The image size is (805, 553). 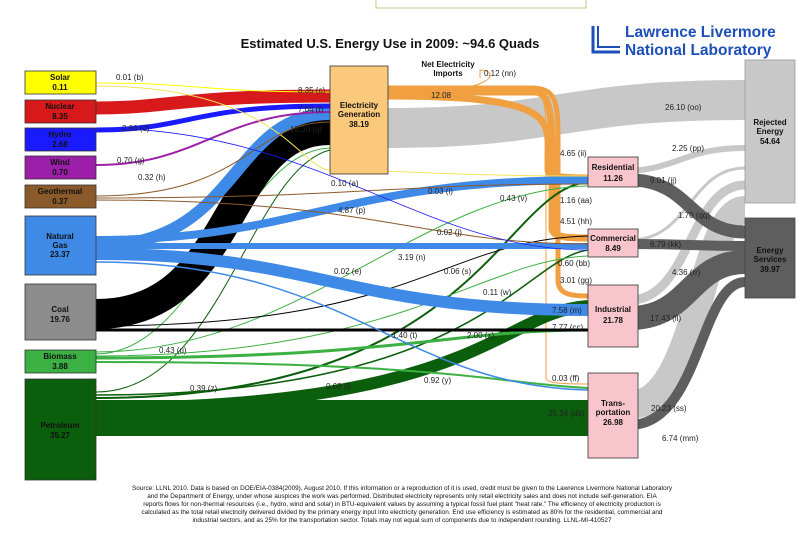 I want to click on box-industrial, so click(x=613, y=316).